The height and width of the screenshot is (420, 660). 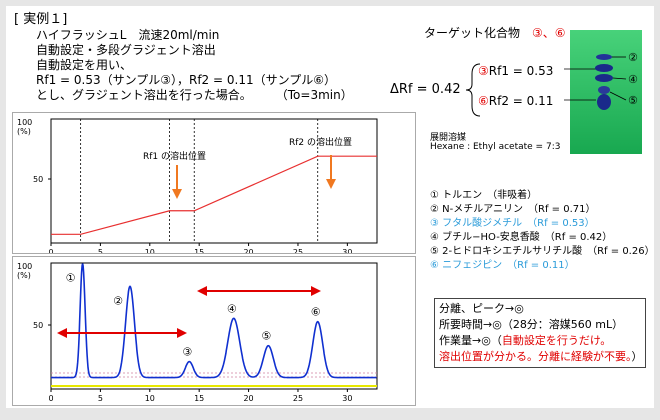 What do you see at coordinates (521, 101) in the screenshot?
I see `rf2-label: Rf2 = 0.11` at bounding box center [521, 101].